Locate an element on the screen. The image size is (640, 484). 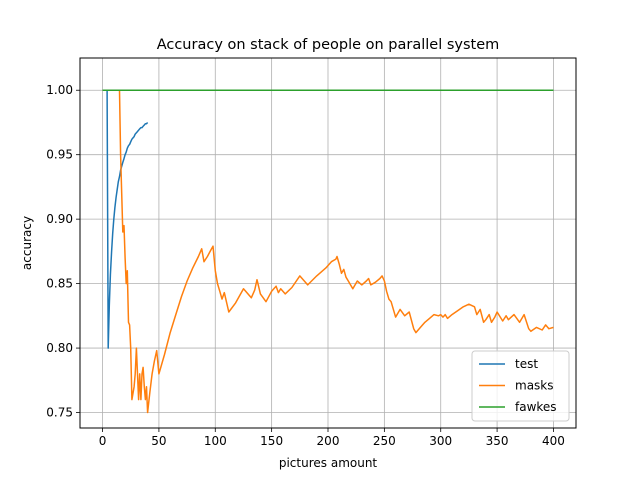
x-tick-label: 150 is located at coordinates (271, 441).